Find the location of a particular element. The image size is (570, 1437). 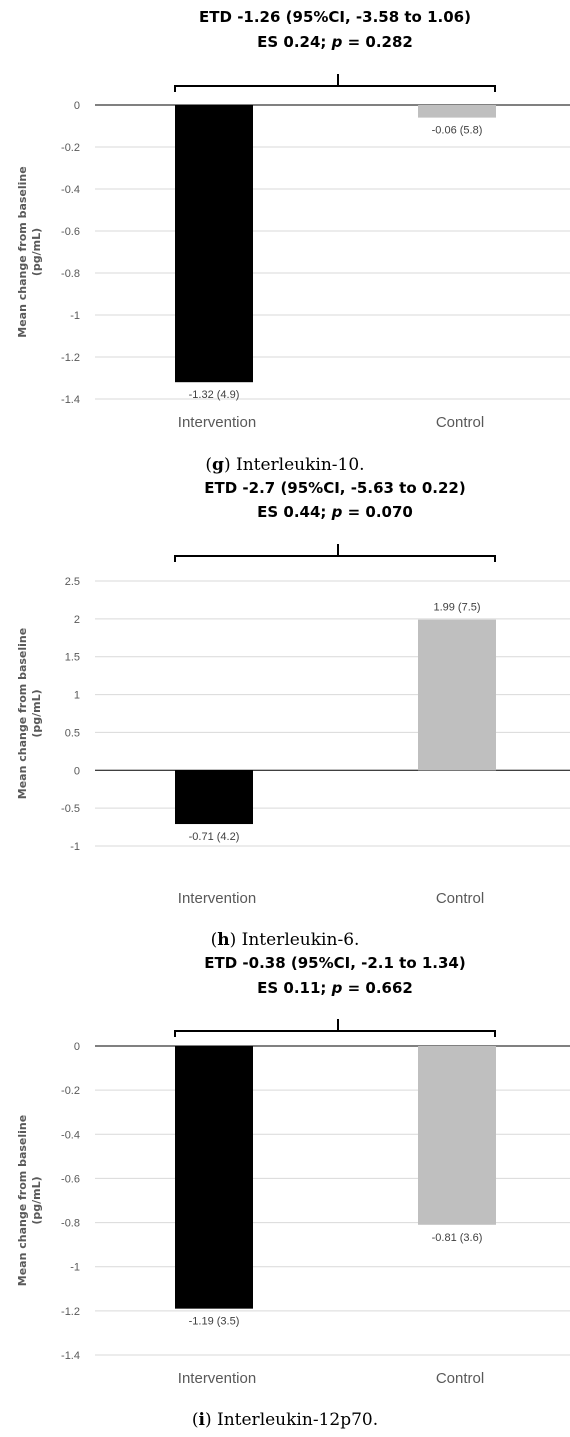

caption-letter: i is located at coordinates (202, 1420).